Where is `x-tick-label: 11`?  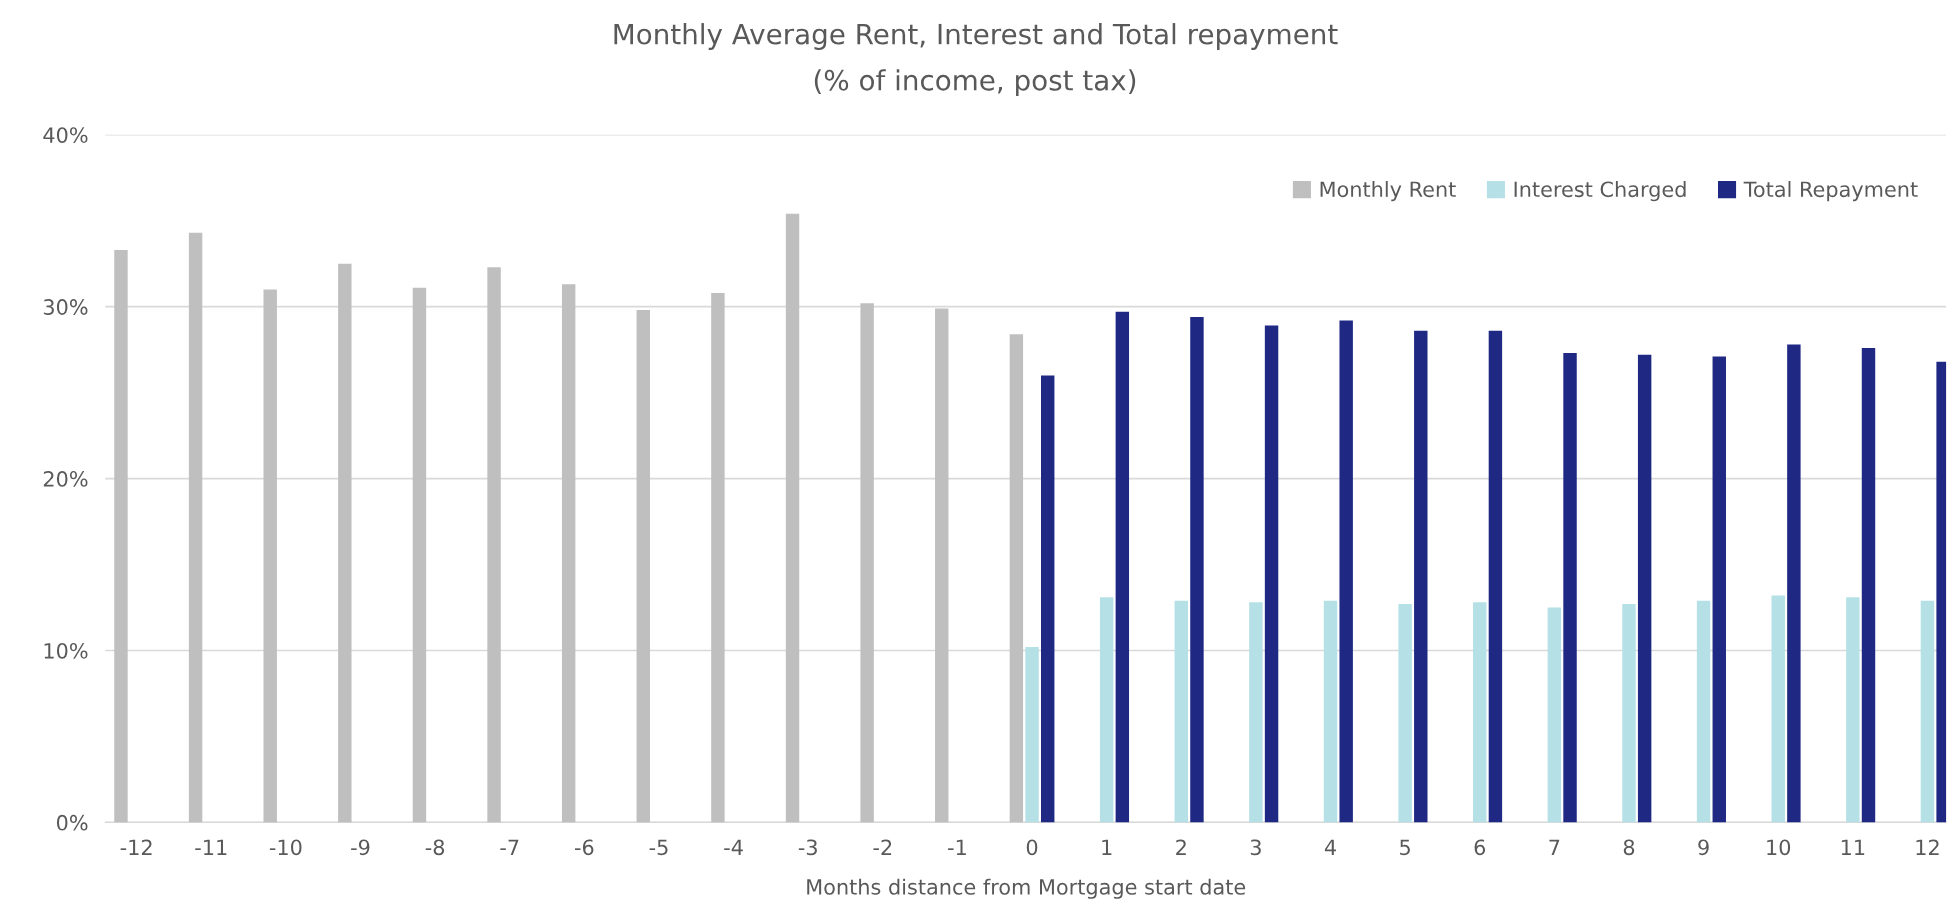
x-tick-label: 11 is located at coordinates (1853, 847).